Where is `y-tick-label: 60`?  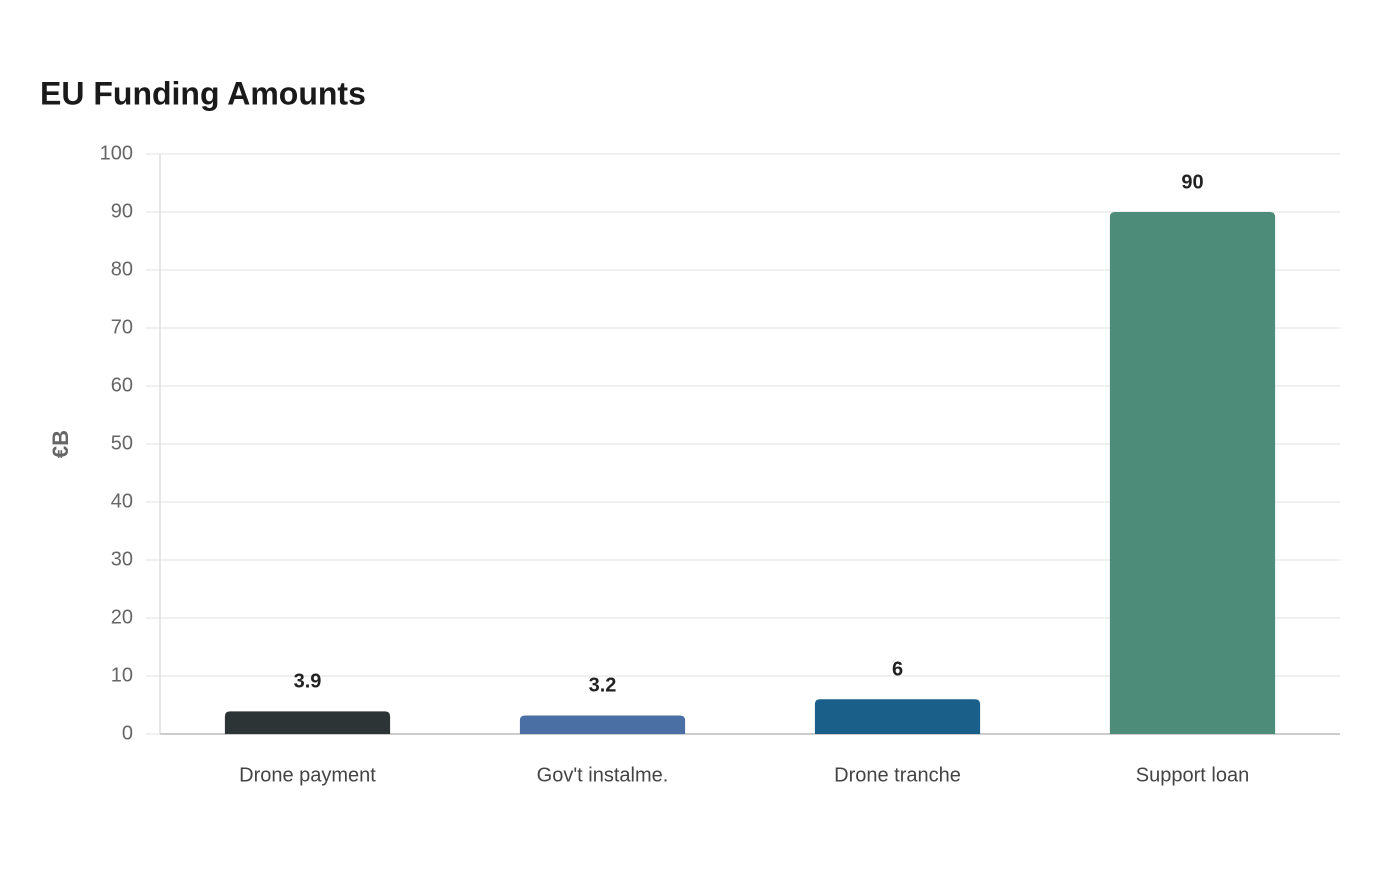
y-tick-label: 60 is located at coordinates (122, 385).